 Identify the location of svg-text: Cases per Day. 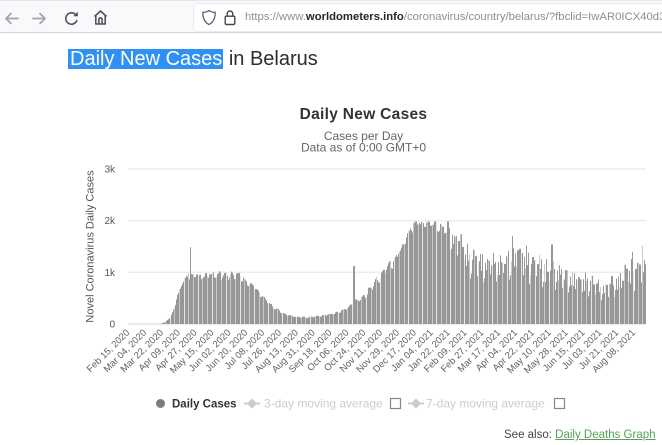
(363, 136).